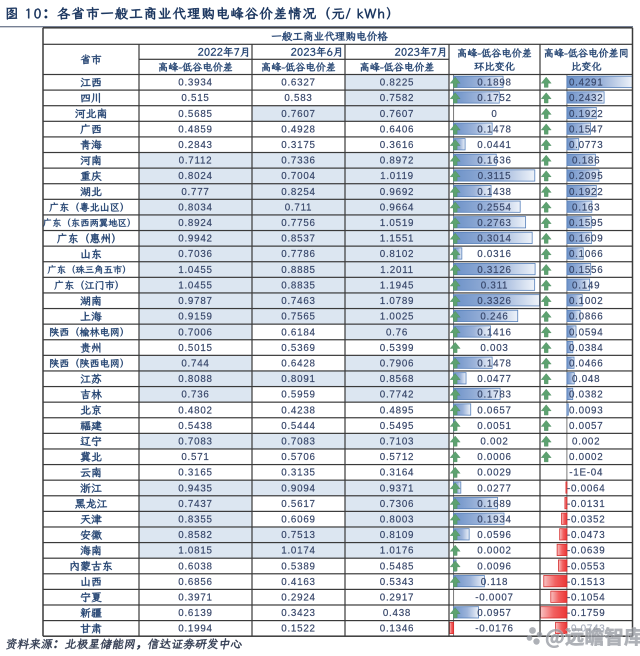 This screenshot has height=656, width=640. Describe the element at coordinates (397, 613) in the screenshot. I see `svg-text: 0.438` at that location.